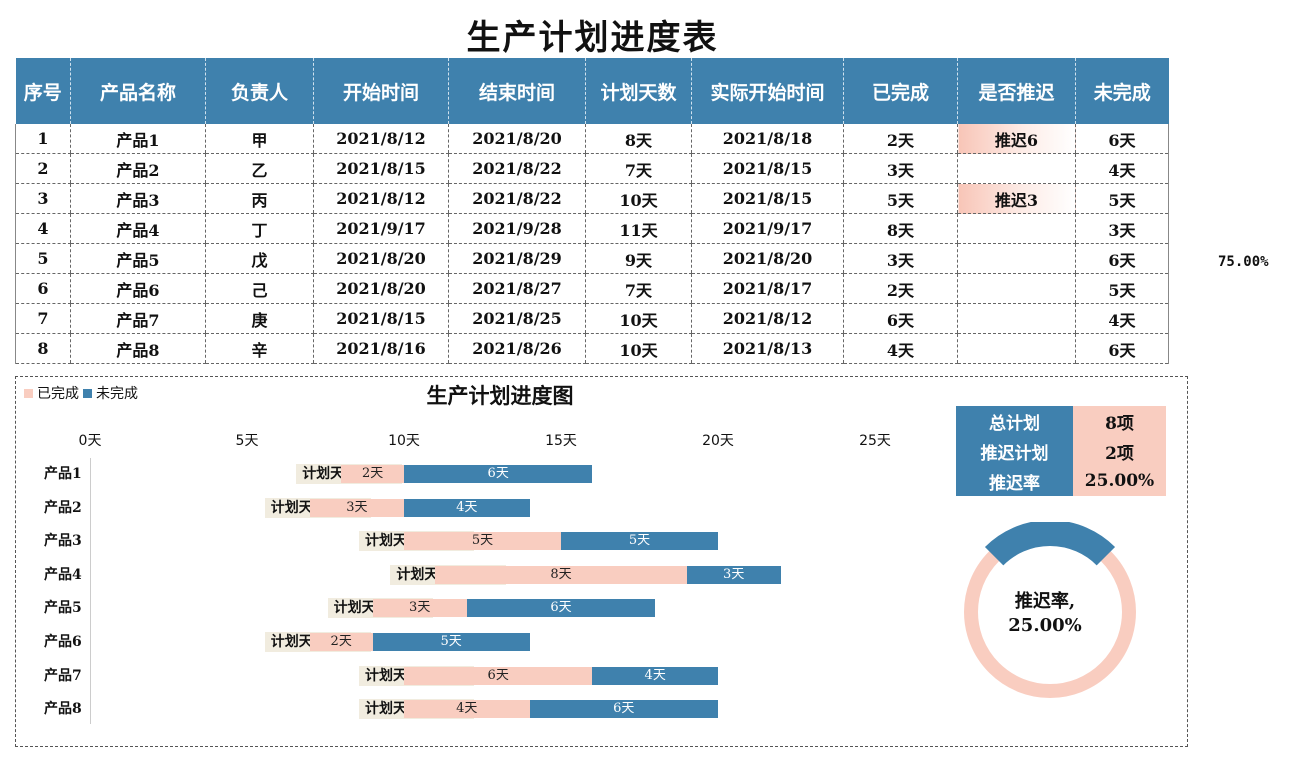 This screenshot has width=1293, height=764. What do you see at coordinates (1014, 451) in the screenshot?
I see `summary-label: 推迟计划` at bounding box center [1014, 451].